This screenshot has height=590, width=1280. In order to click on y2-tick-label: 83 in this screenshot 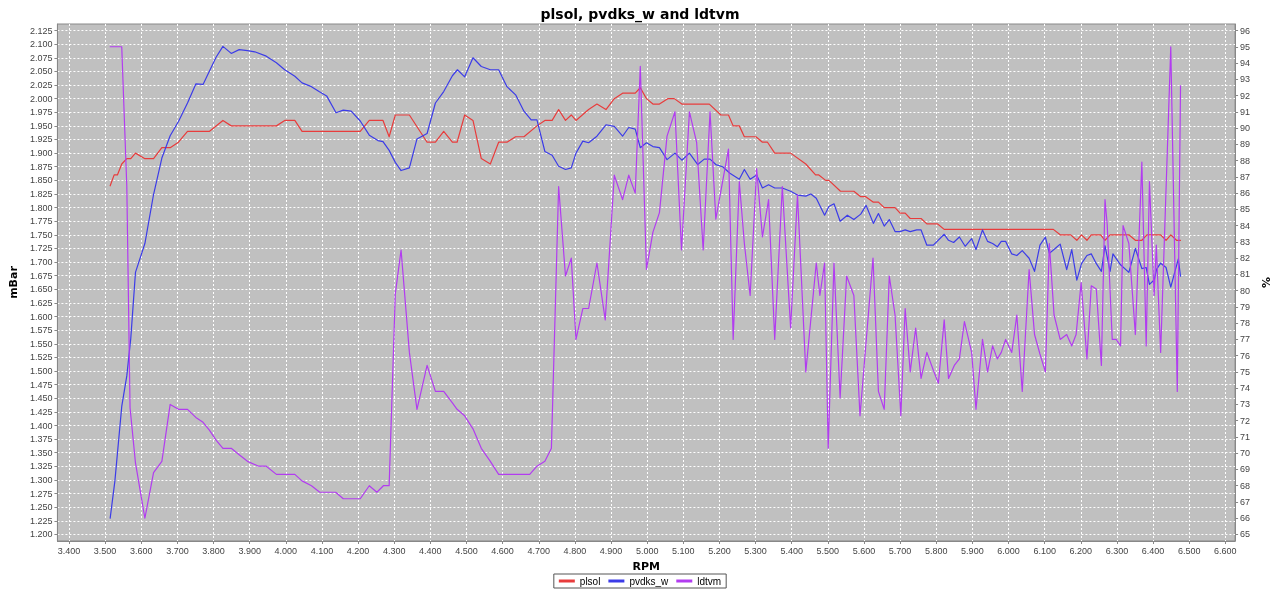, I will do `click(1245, 241)`.